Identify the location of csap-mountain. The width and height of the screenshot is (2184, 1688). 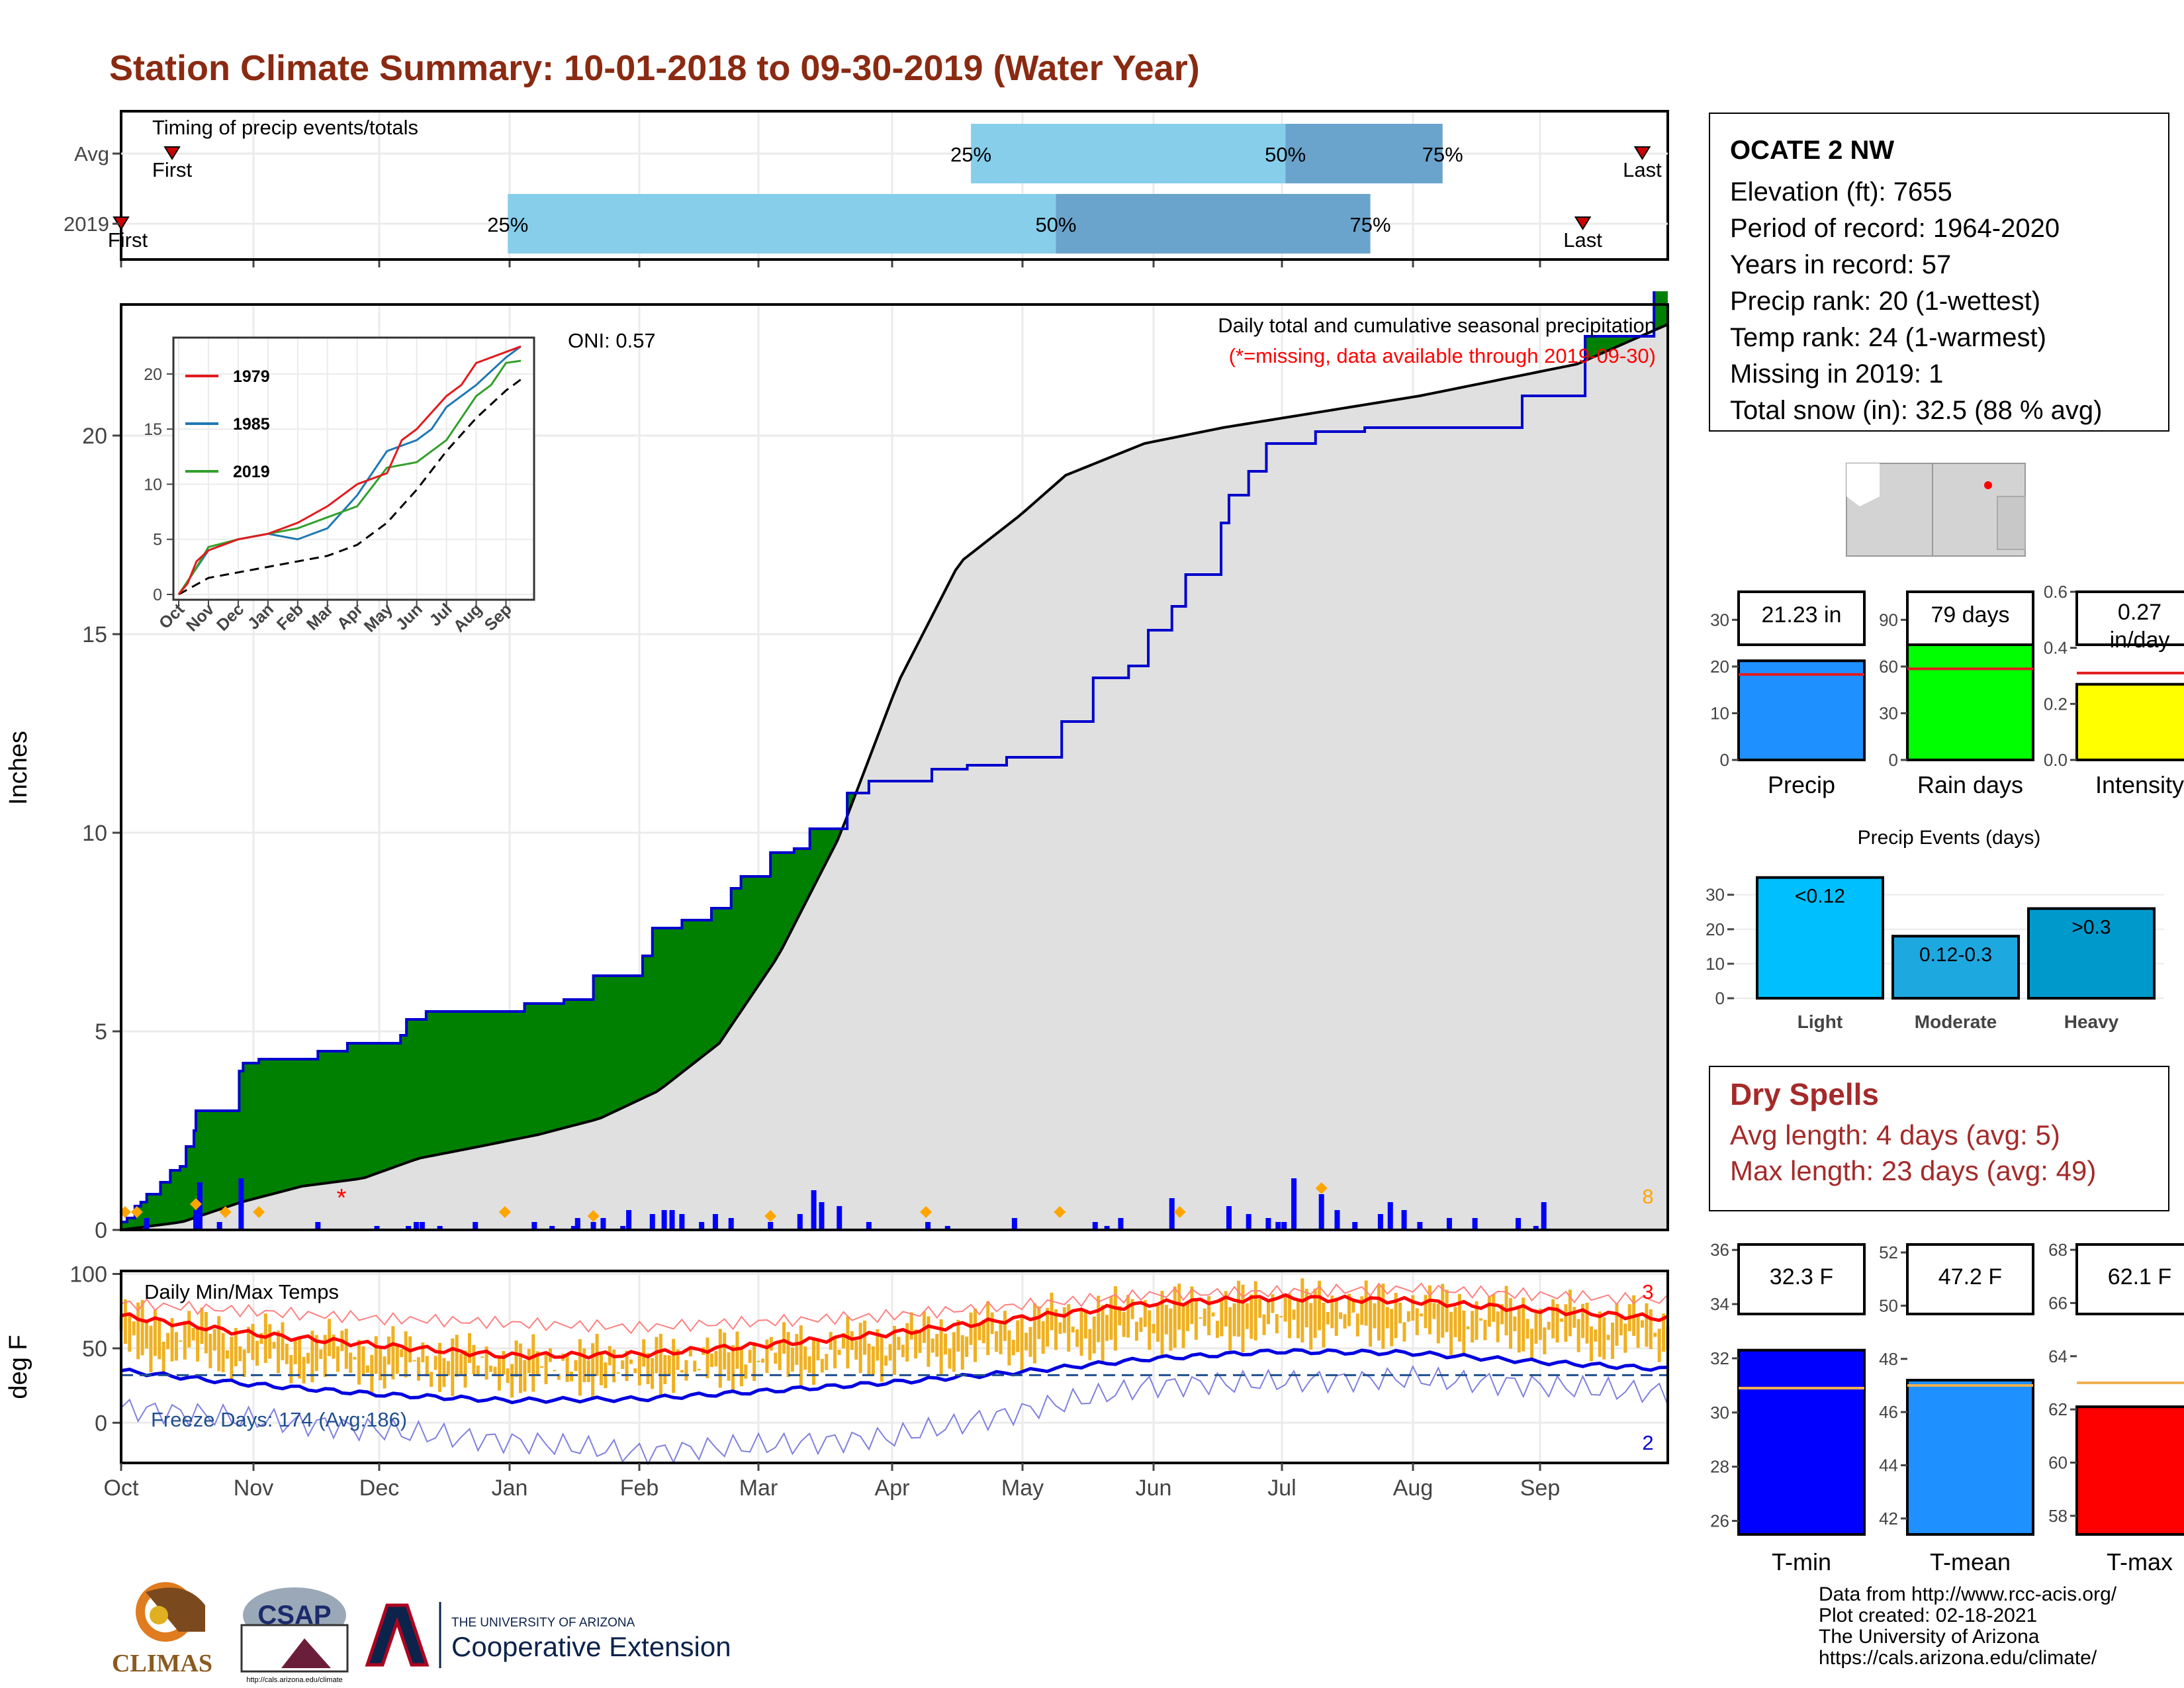
(306, 1653).